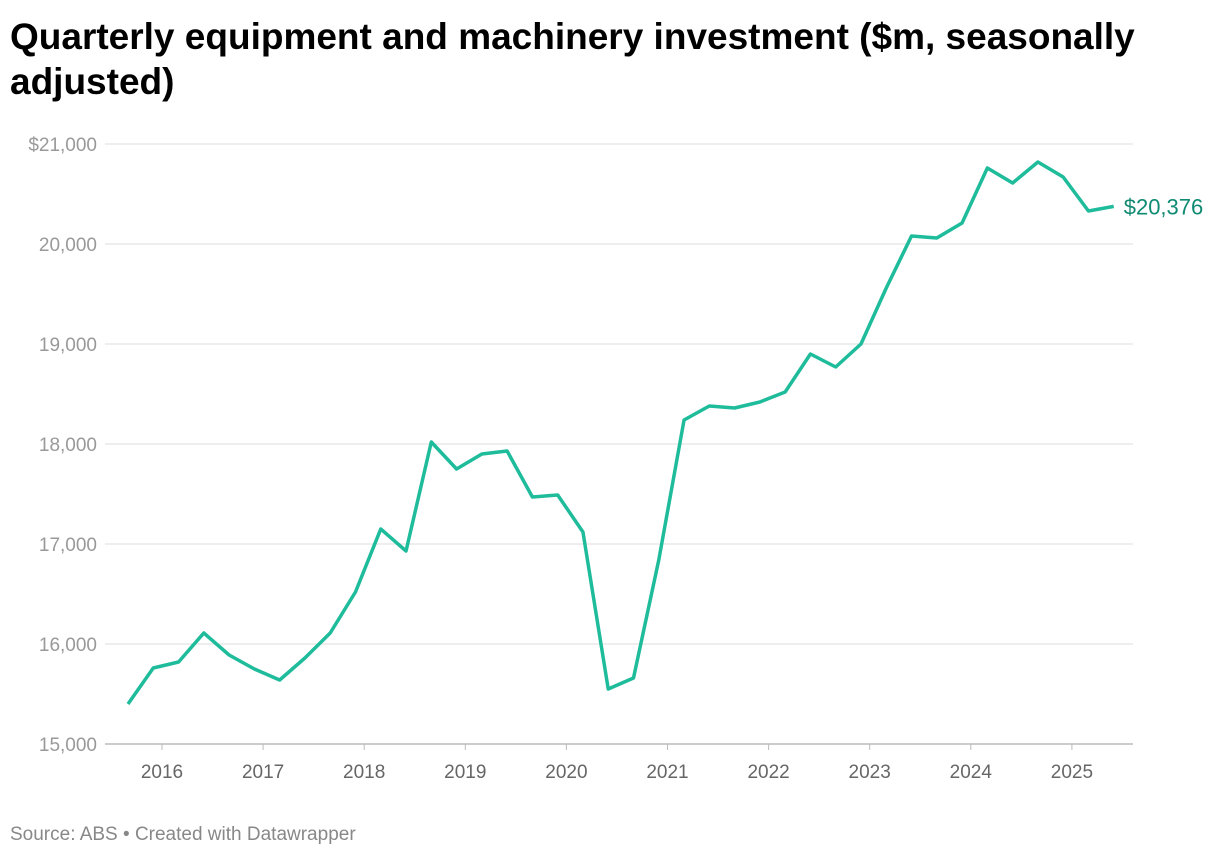 Image resolution: width=1220 pixels, height=860 pixels. Describe the element at coordinates (162, 772) in the screenshot. I see `x-tick-label: 2016` at that location.